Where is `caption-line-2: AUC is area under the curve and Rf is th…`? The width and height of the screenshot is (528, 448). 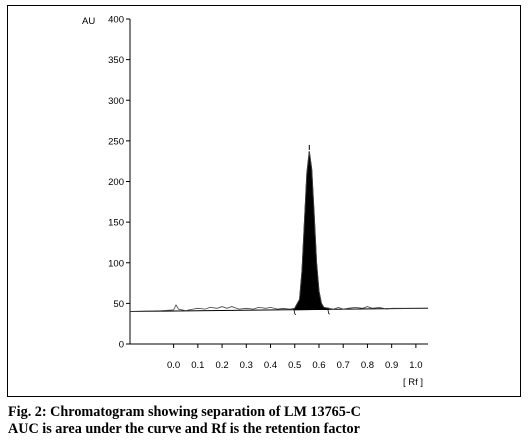
caption-line-2: AUC is area under the curve and Rf is th… is located at coordinates (184, 429).